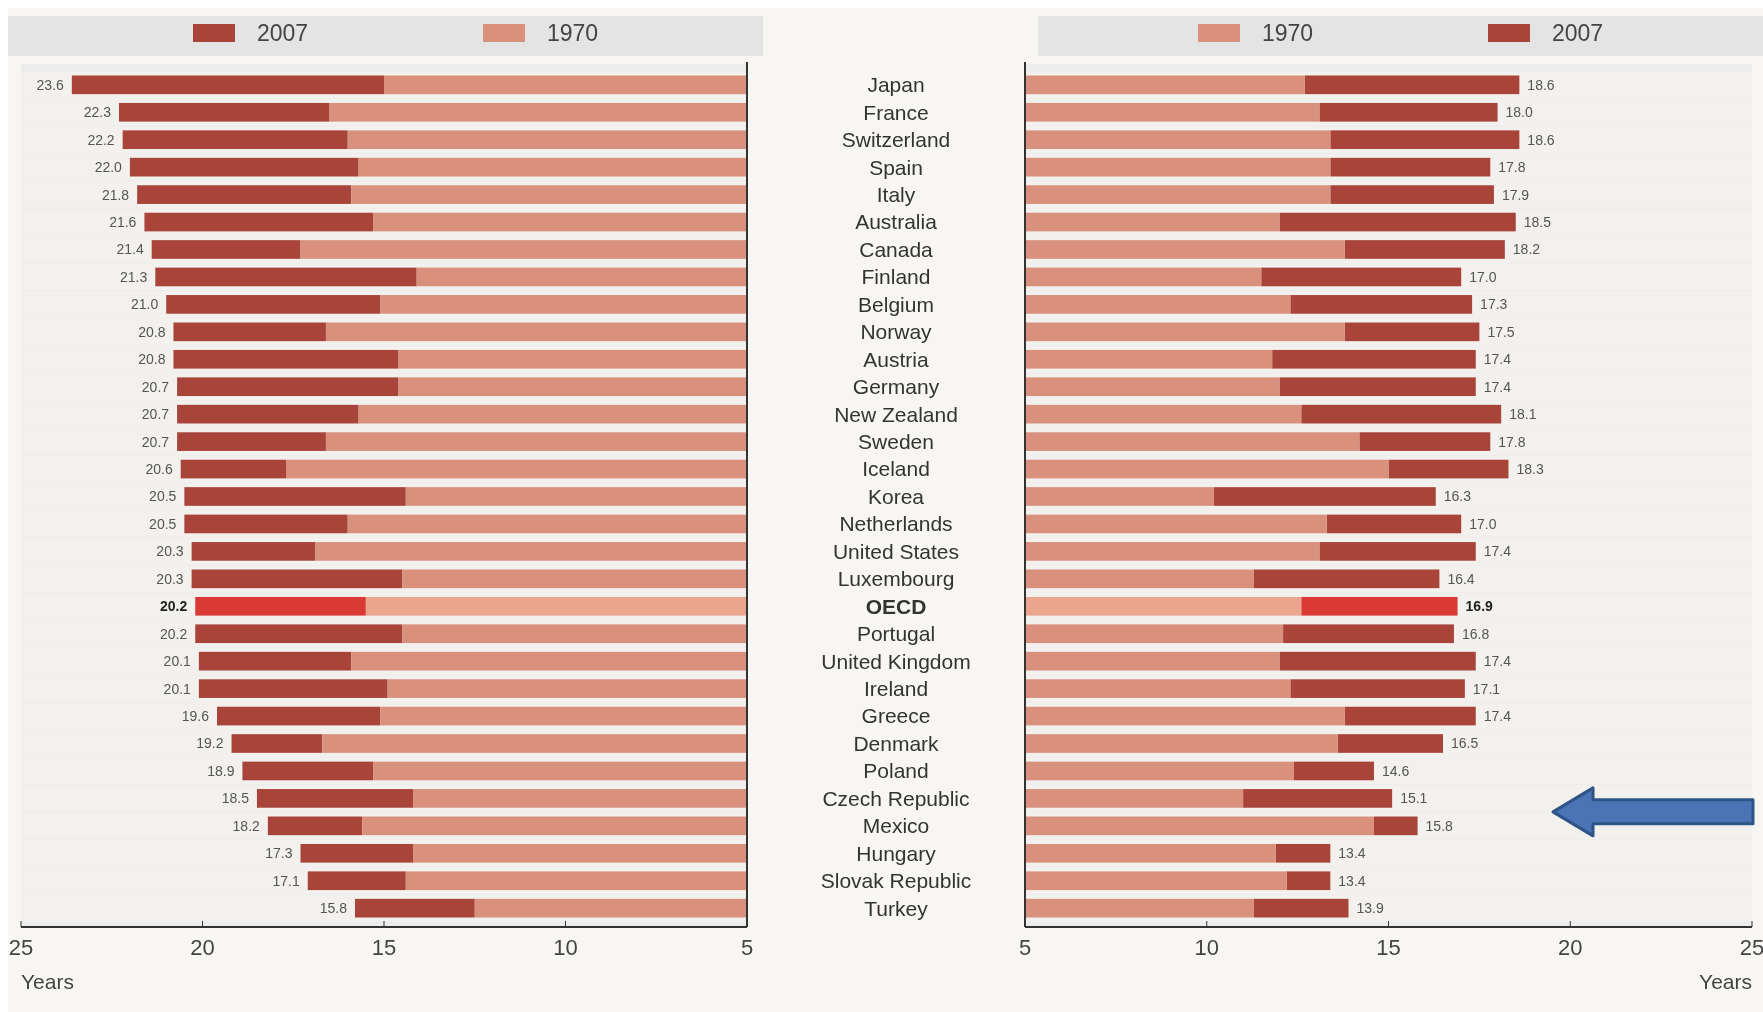 The width and height of the screenshot is (1763, 1012). I want to click on data-label: 16.9, so click(1479, 606).